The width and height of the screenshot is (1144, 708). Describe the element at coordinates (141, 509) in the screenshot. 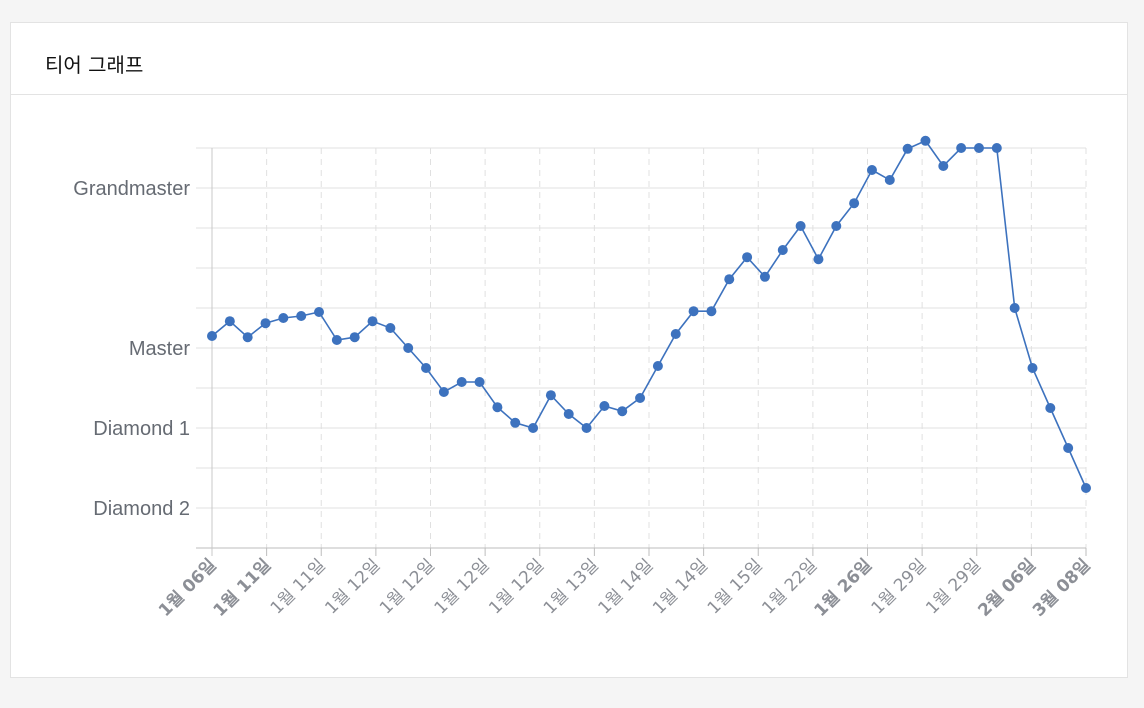

I see `y-tick-label: Diamond 2` at that location.